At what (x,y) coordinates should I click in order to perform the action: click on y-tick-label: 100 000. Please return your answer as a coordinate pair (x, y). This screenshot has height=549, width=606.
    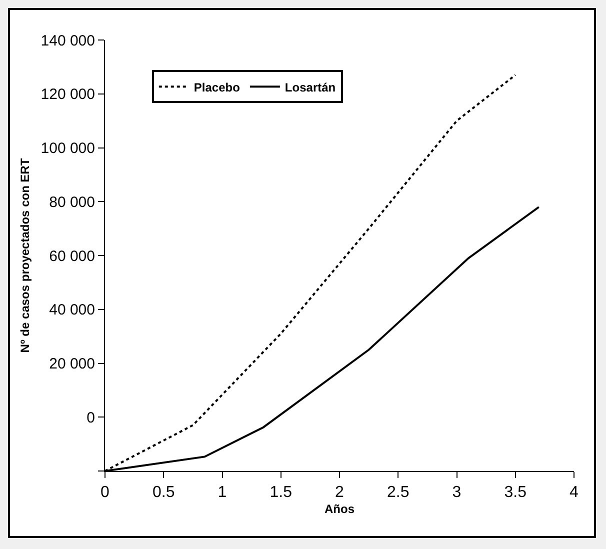
    Looking at the image, I should click on (67, 148).